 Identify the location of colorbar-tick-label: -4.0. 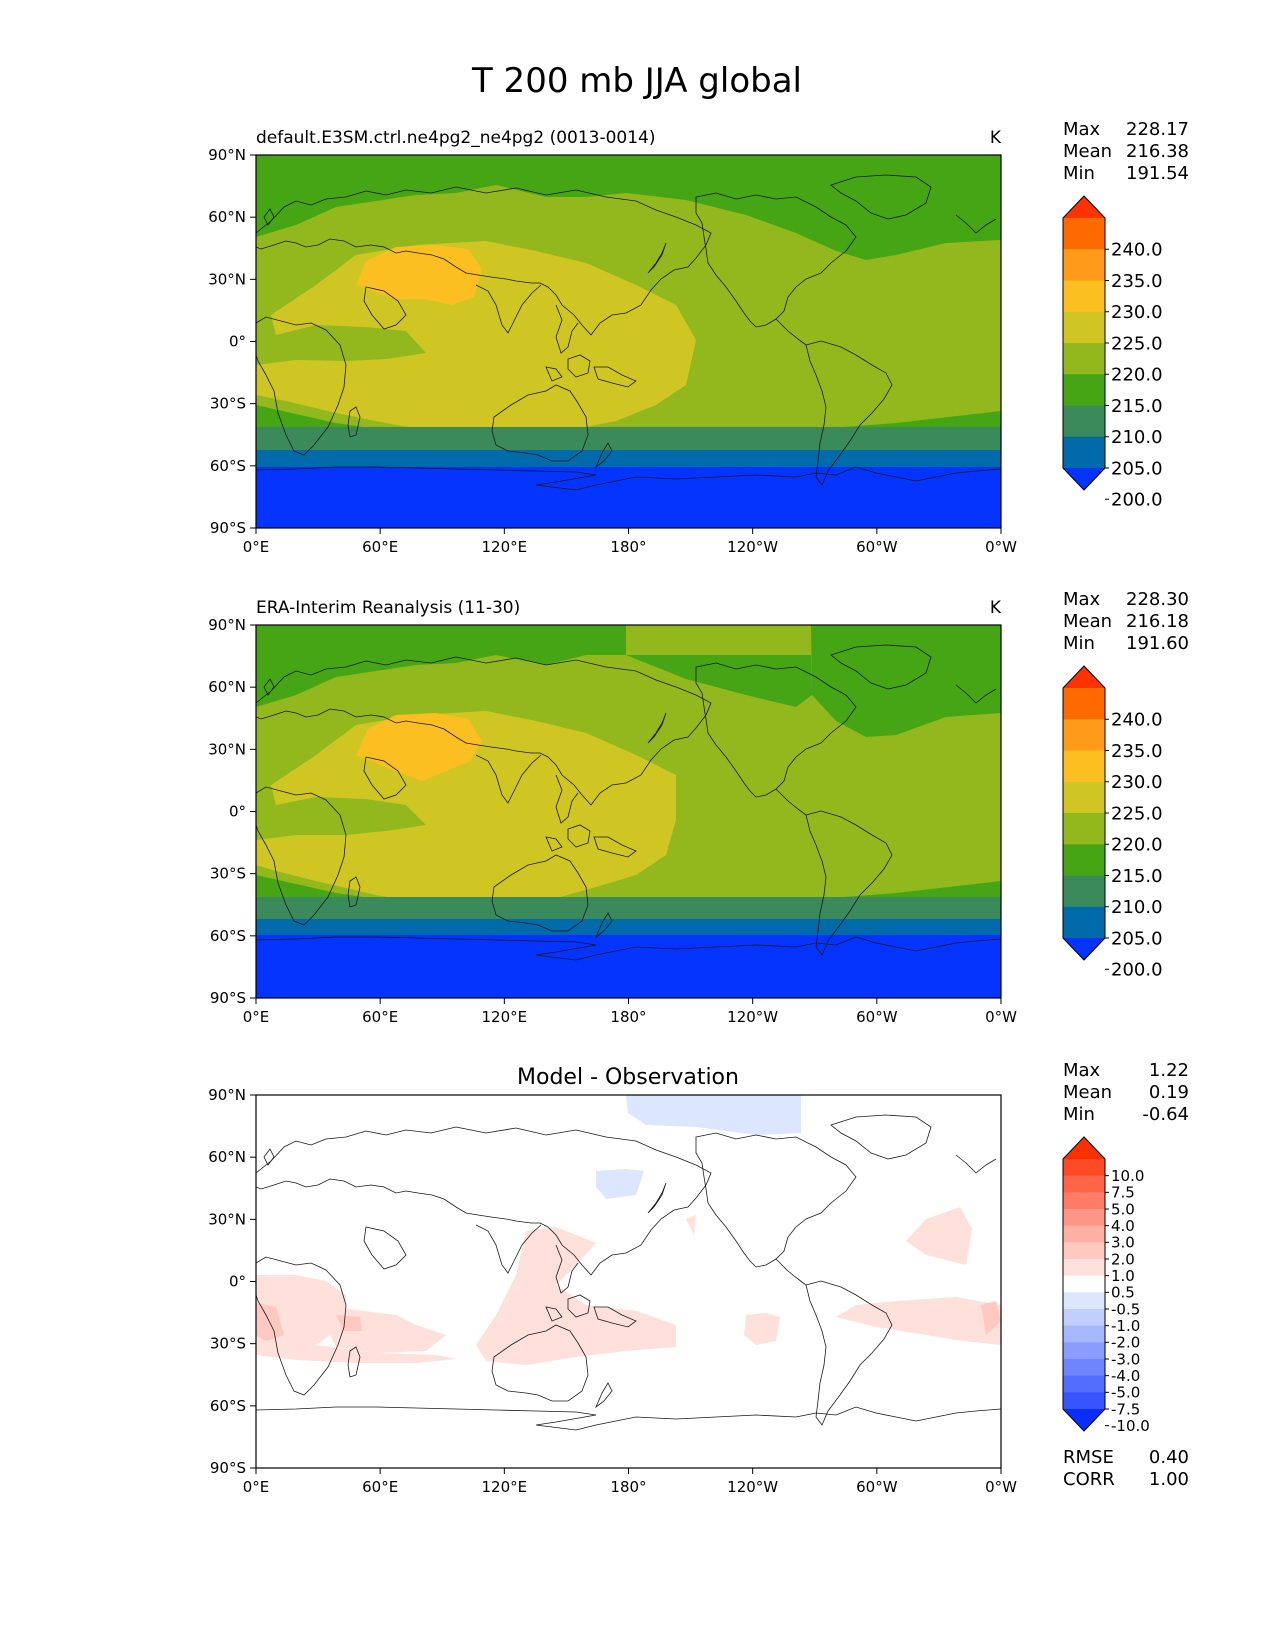
(1125, 1376).